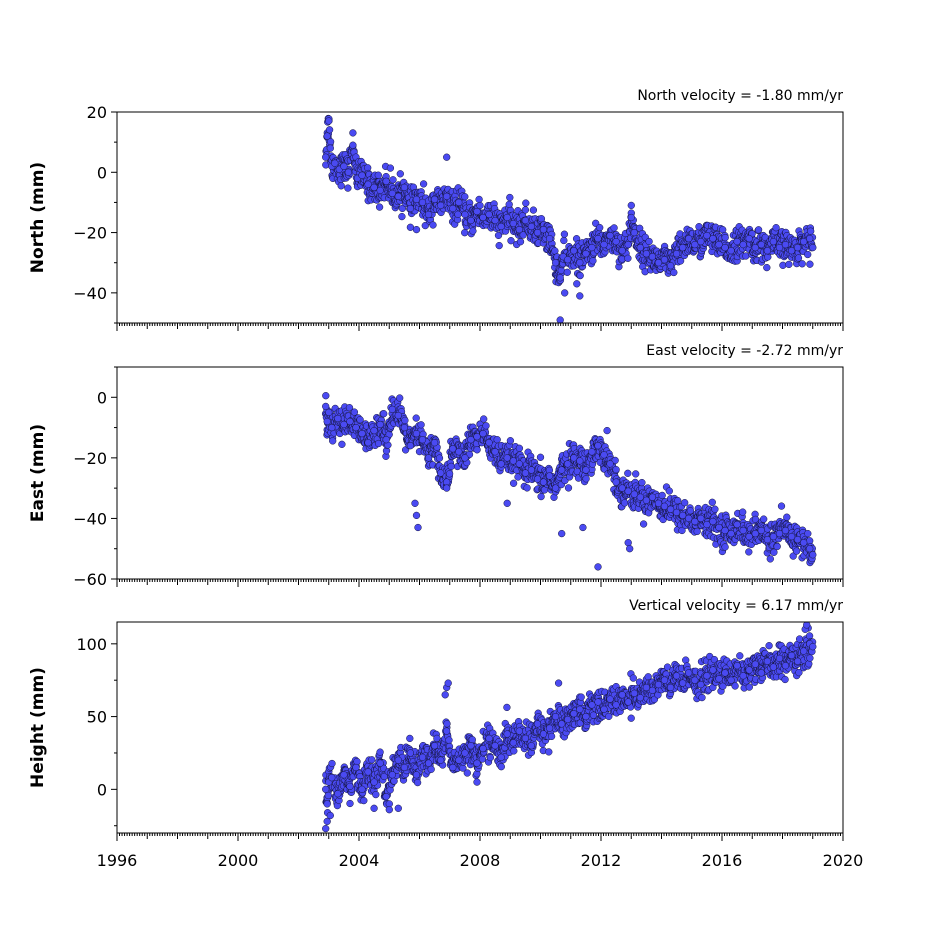 The height and width of the screenshot is (937, 937). What do you see at coordinates (90, 579) in the screenshot?
I see `y-tick-label: −60` at bounding box center [90, 579].